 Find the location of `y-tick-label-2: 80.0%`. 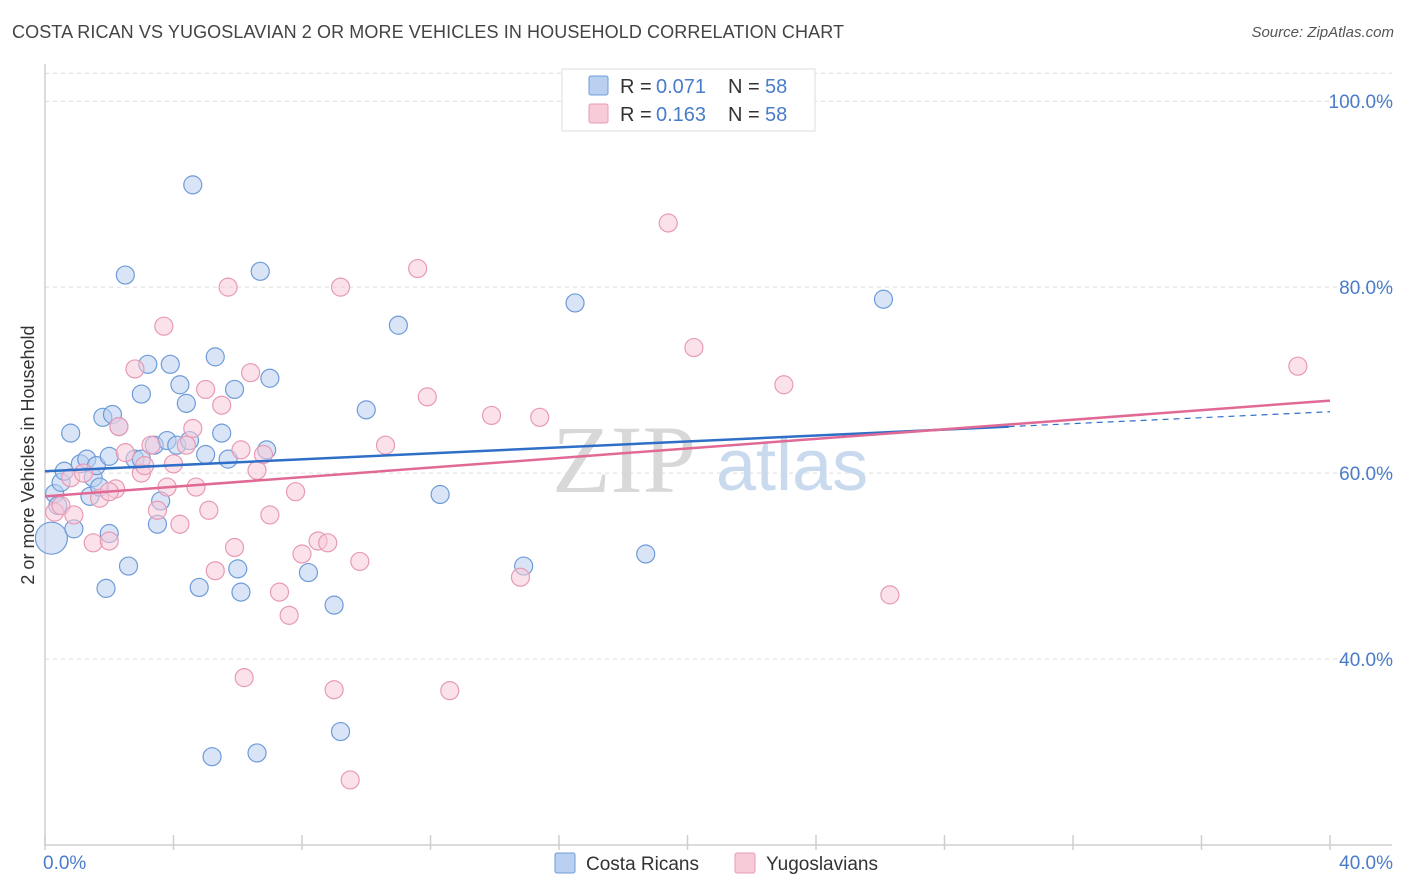

y-tick-label-2: 80.0% is located at coordinates (1366, 288).